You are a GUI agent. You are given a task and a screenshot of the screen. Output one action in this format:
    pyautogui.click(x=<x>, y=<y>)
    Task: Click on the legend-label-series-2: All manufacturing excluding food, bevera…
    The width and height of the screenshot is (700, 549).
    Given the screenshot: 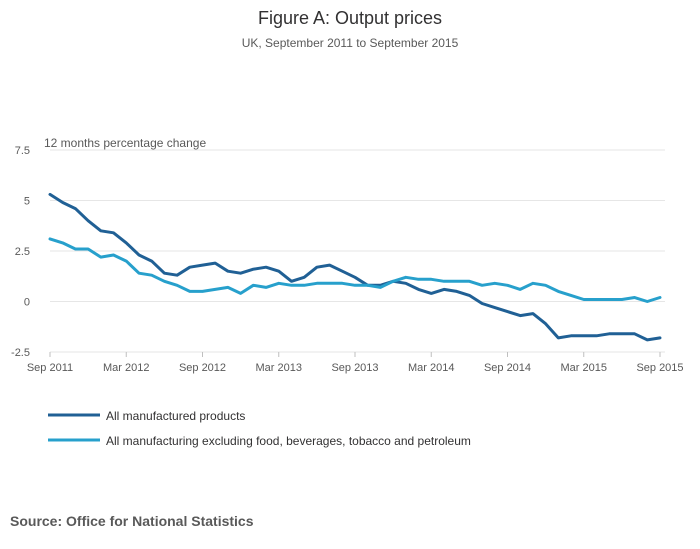 What is the action you would take?
    pyautogui.click(x=288, y=441)
    